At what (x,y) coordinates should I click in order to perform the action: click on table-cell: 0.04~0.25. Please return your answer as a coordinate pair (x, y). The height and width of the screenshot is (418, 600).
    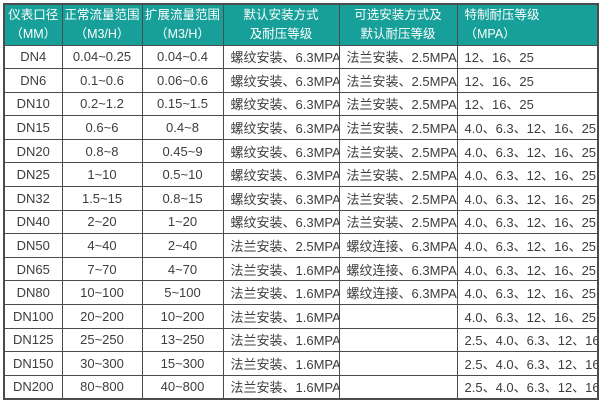
    Looking at the image, I should click on (102, 57).